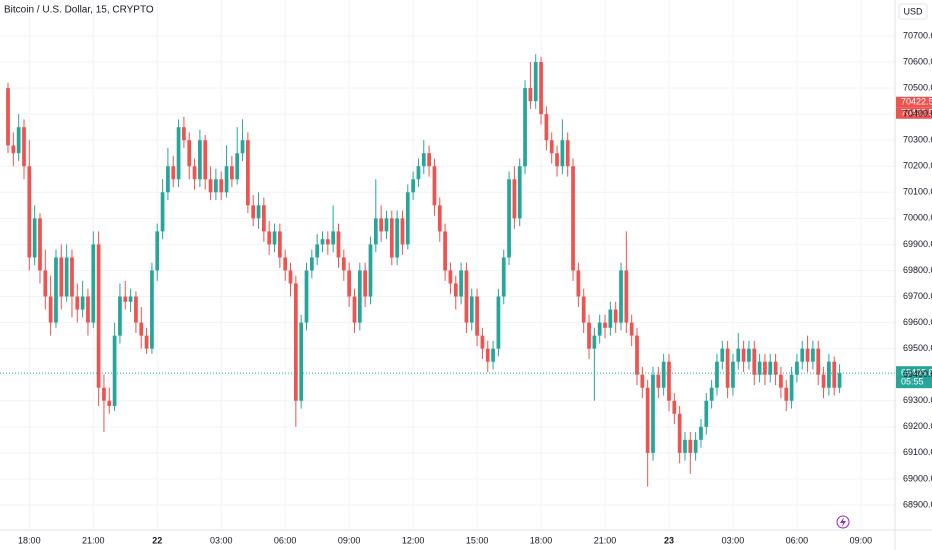  I want to click on y-tick-label: 69900.00, so click(917, 244).